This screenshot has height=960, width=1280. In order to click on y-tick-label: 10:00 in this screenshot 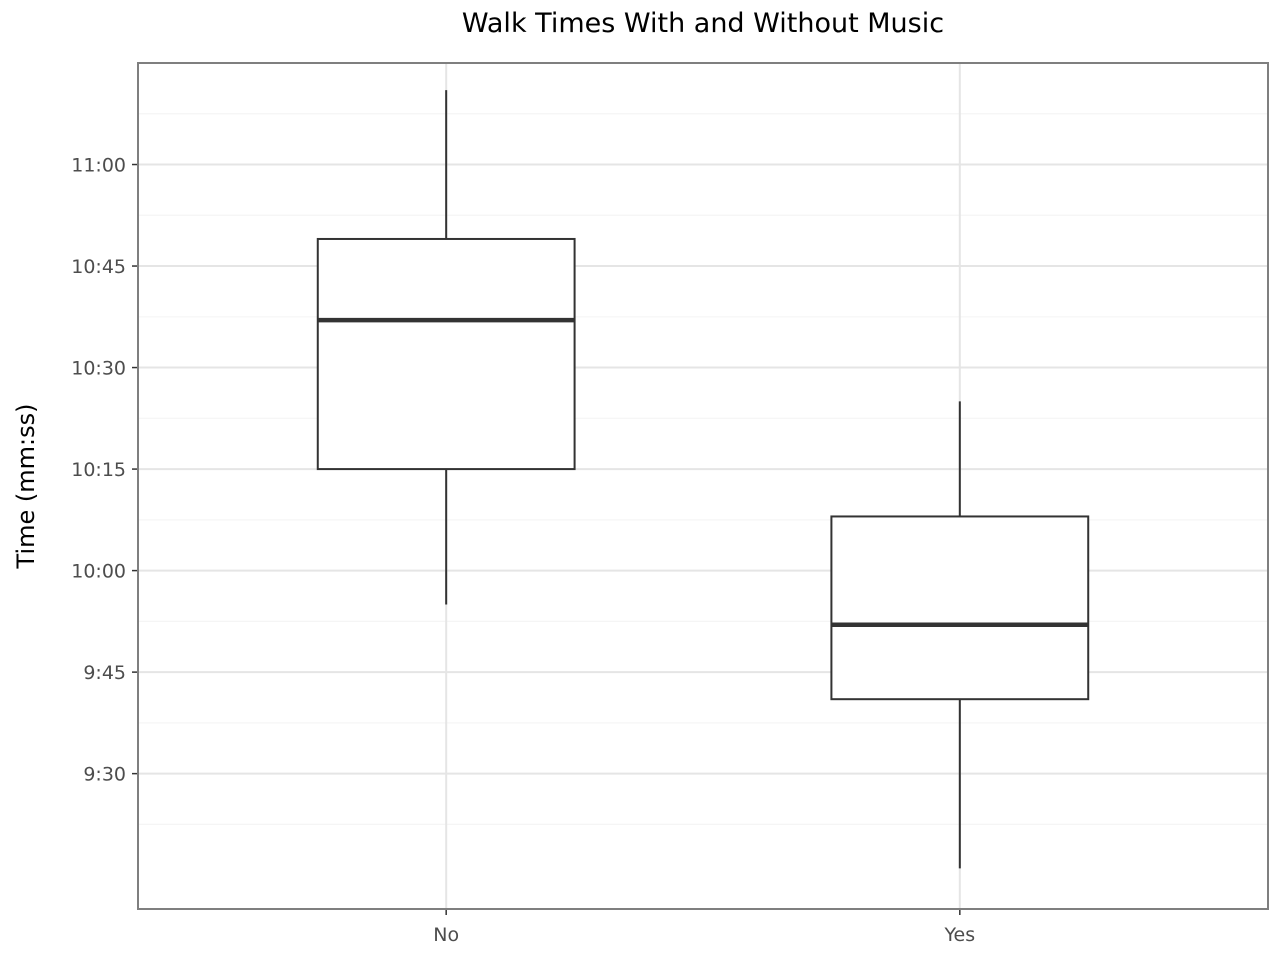, I will do `click(98, 572)`.